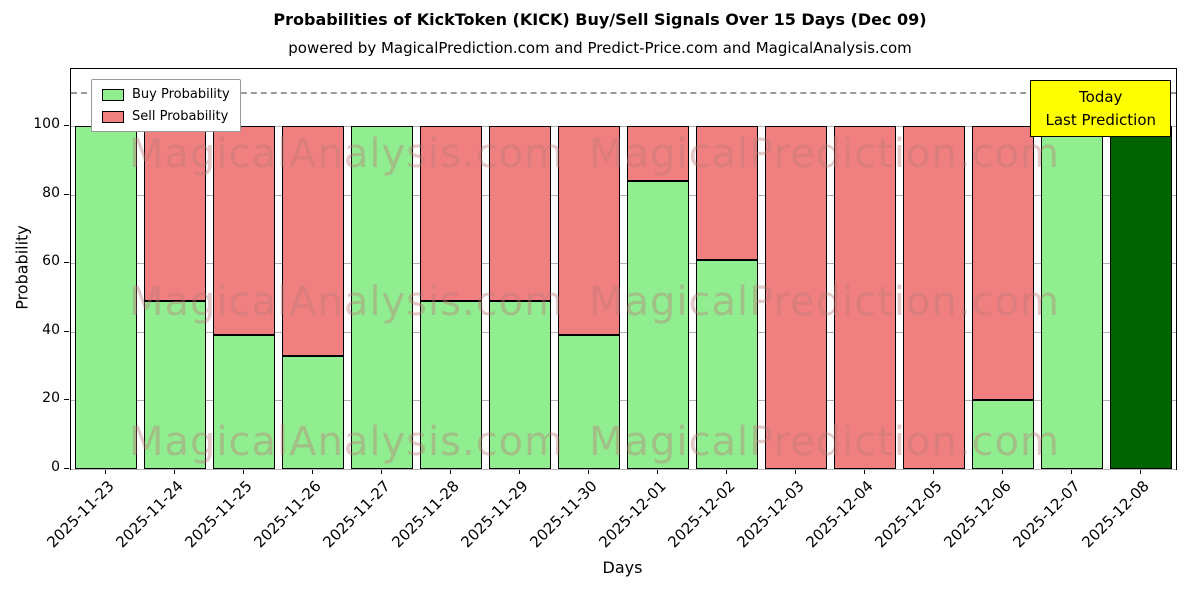 The width and height of the screenshot is (1200, 600). I want to click on dashed-threshold-line, so click(623, 92).